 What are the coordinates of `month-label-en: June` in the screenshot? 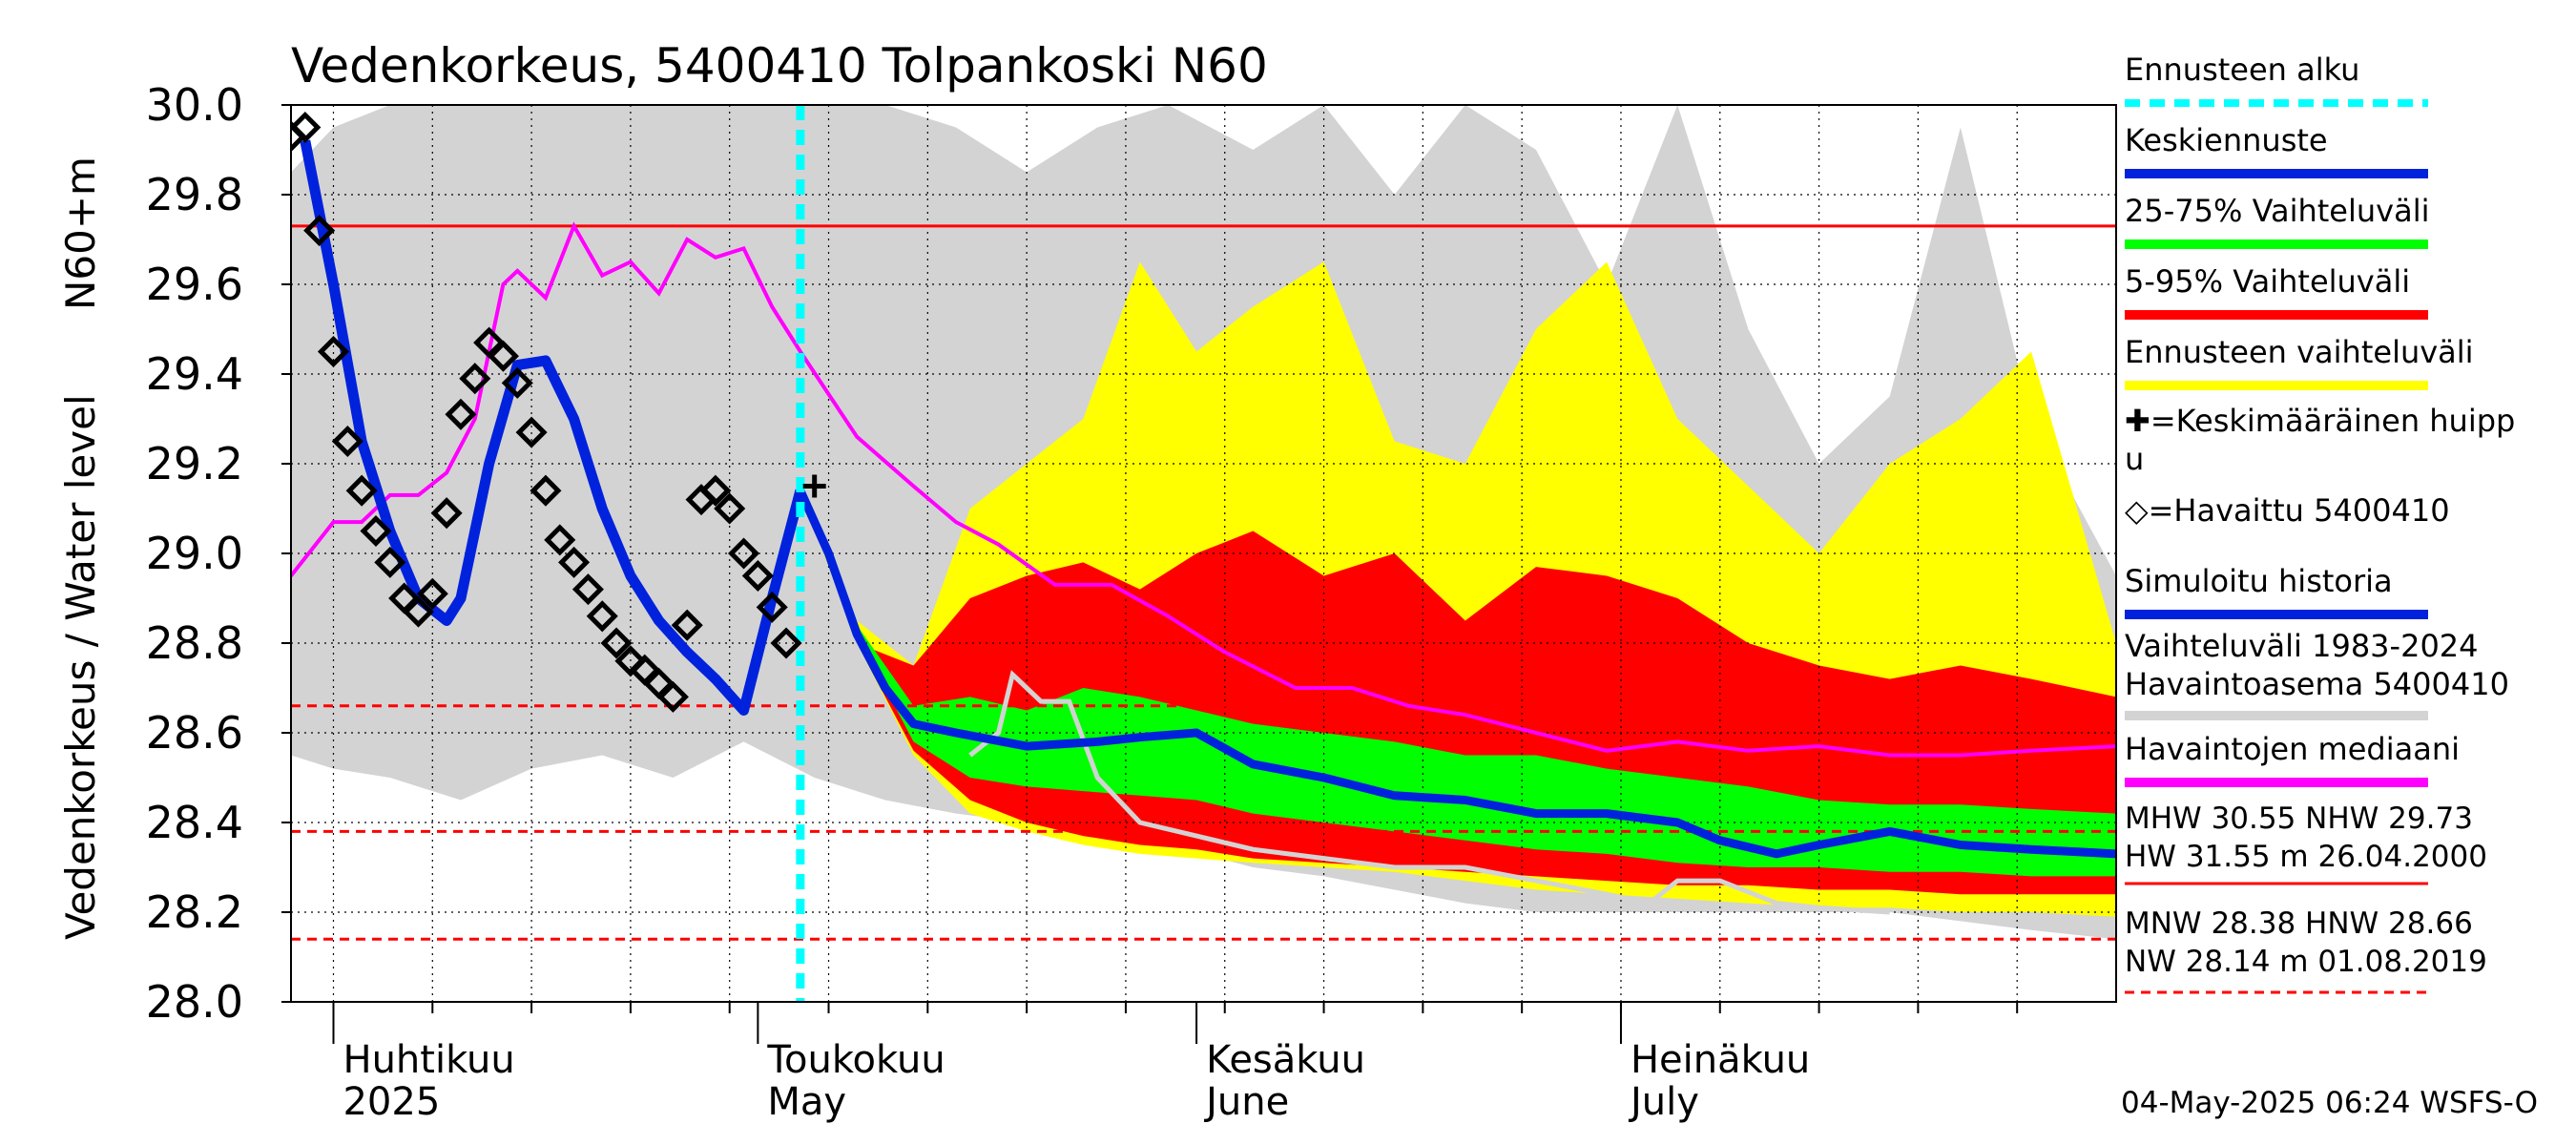 It's located at (1246, 1102).